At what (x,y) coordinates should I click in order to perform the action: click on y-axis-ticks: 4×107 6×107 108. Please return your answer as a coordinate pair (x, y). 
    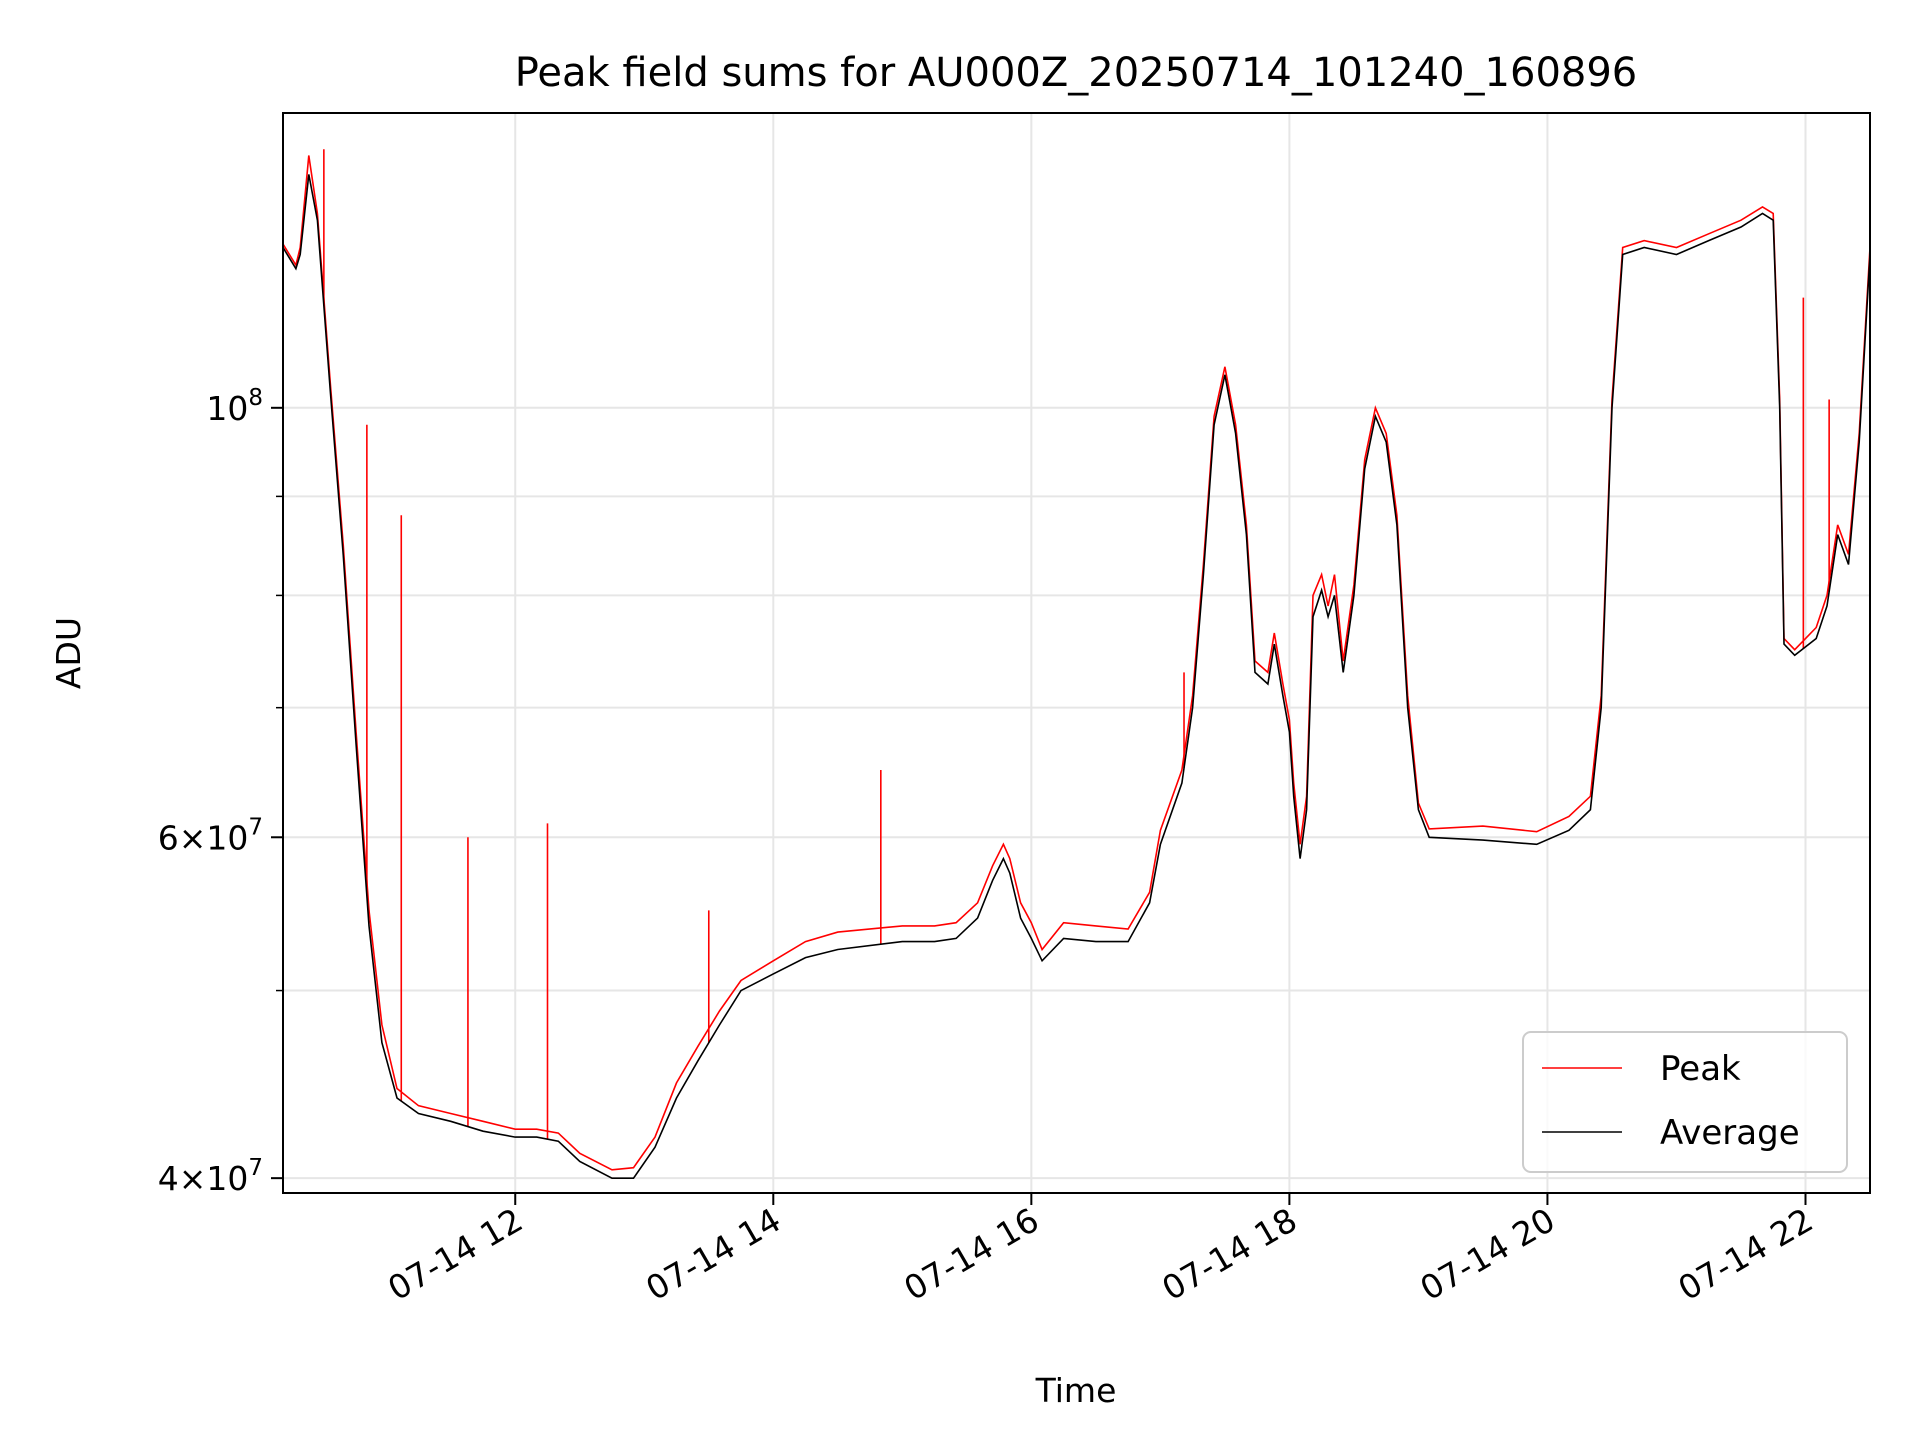
    Looking at the image, I should click on (220, 791).